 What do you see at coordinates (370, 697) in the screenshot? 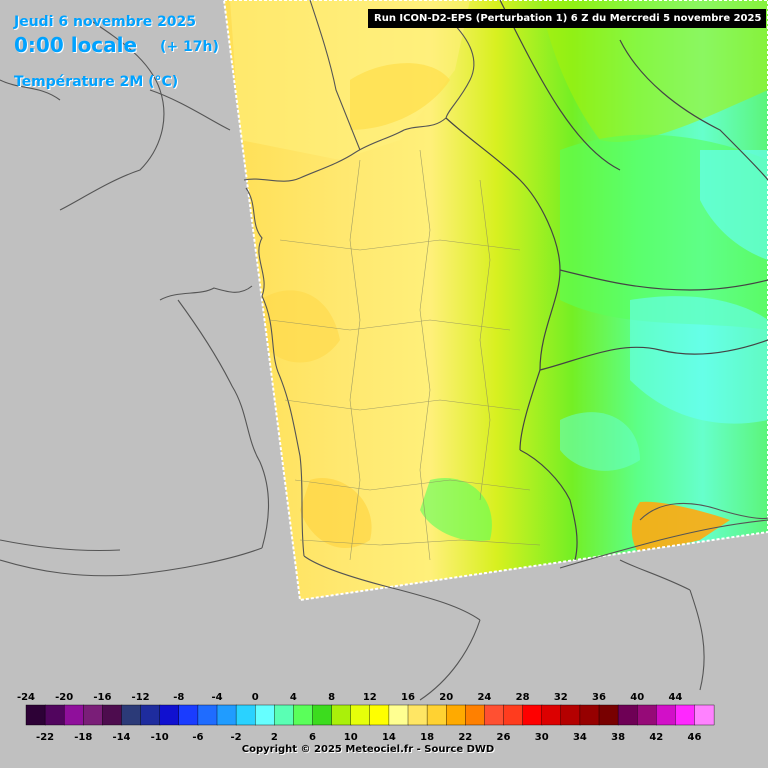
I see `legend-top-label: 12` at bounding box center [370, 697].